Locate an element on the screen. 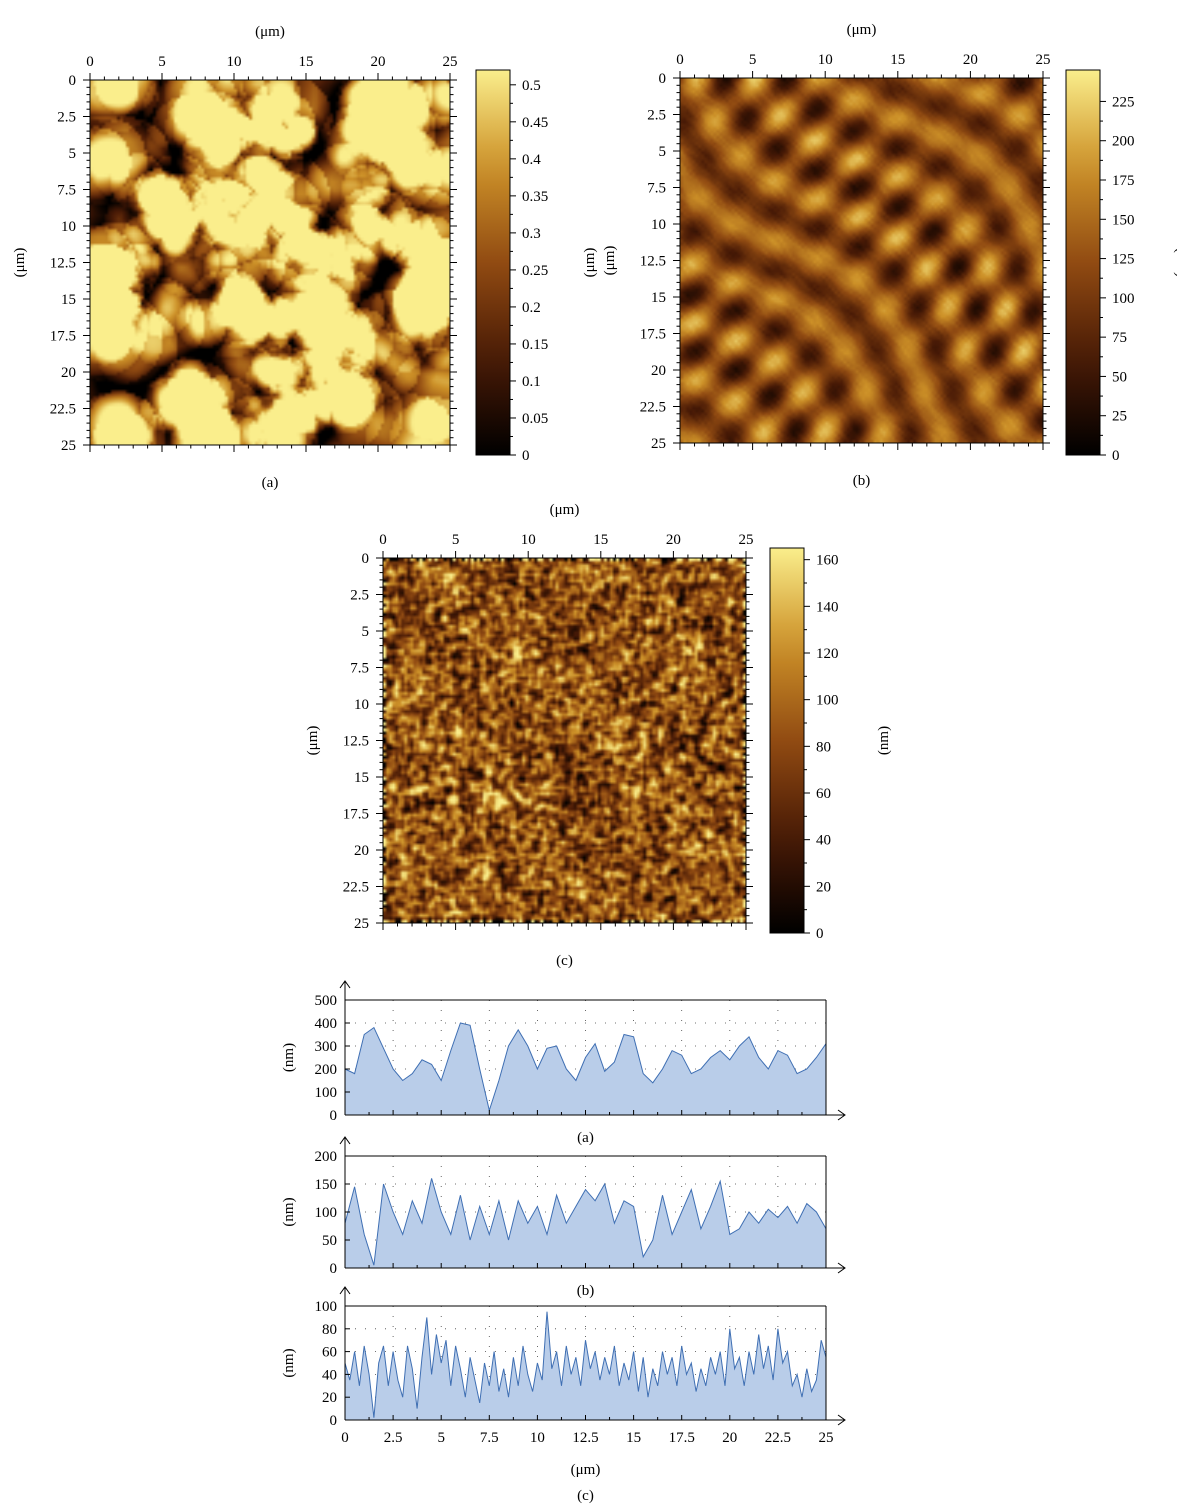 This screenshot has height=1509, width=1177. afm-c-panel-label: (c) is located at coordinates (564, 961).